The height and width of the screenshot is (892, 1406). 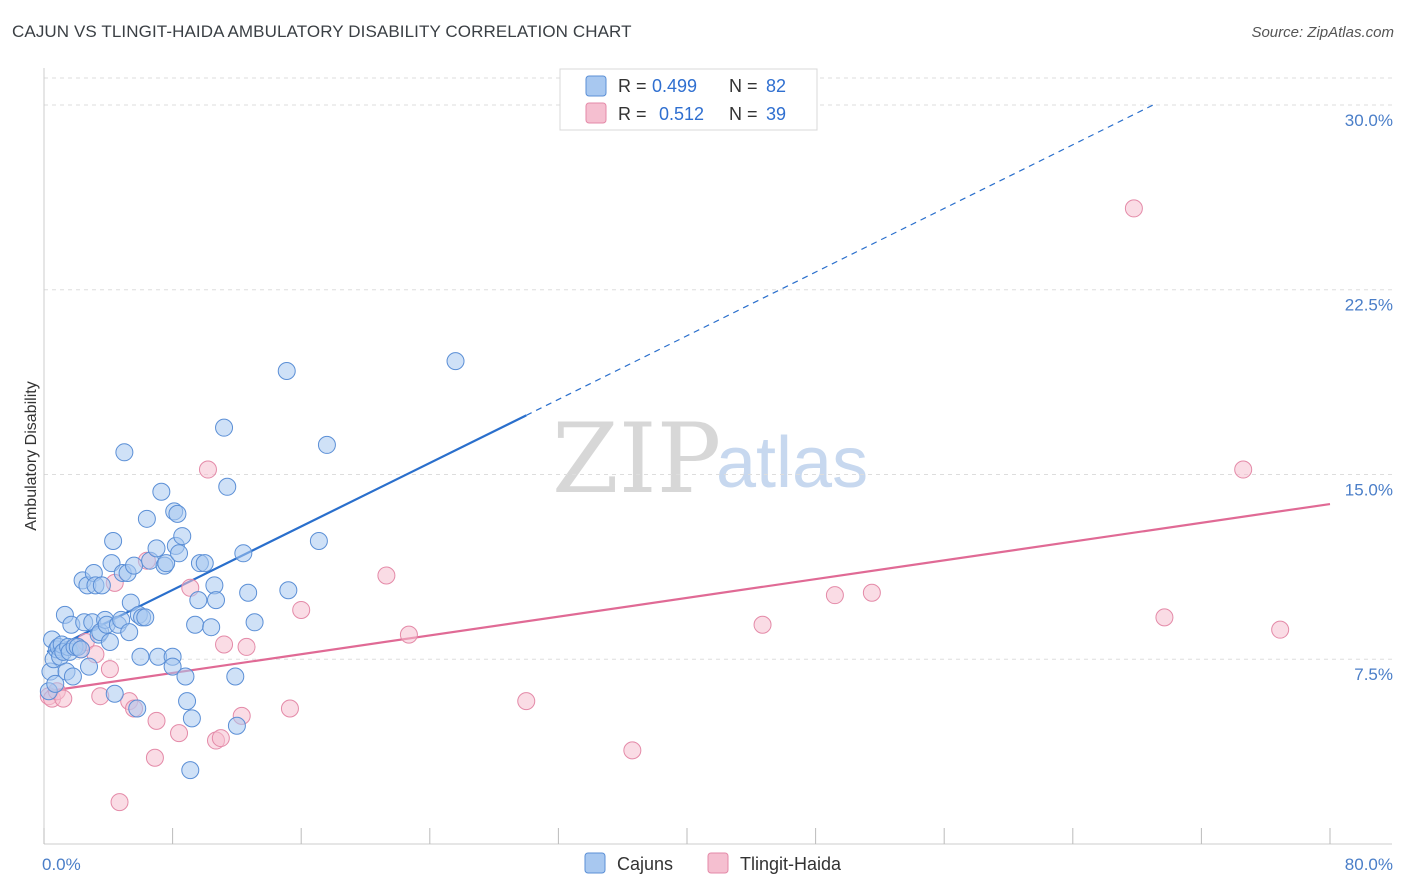 What do you see at coordinates (1369, 489) in the screenshot?
I see `y-tick-label: 15.0%` at bounding box center [1369, 489].